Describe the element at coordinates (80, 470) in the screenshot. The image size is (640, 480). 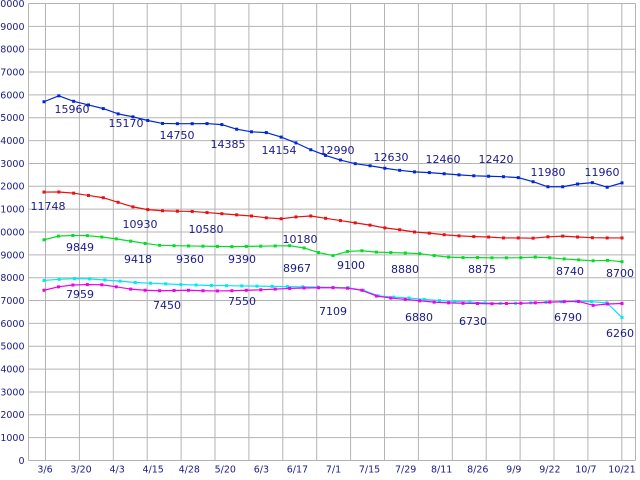
I see `x-axis-tick-label: 3/20` at that location.